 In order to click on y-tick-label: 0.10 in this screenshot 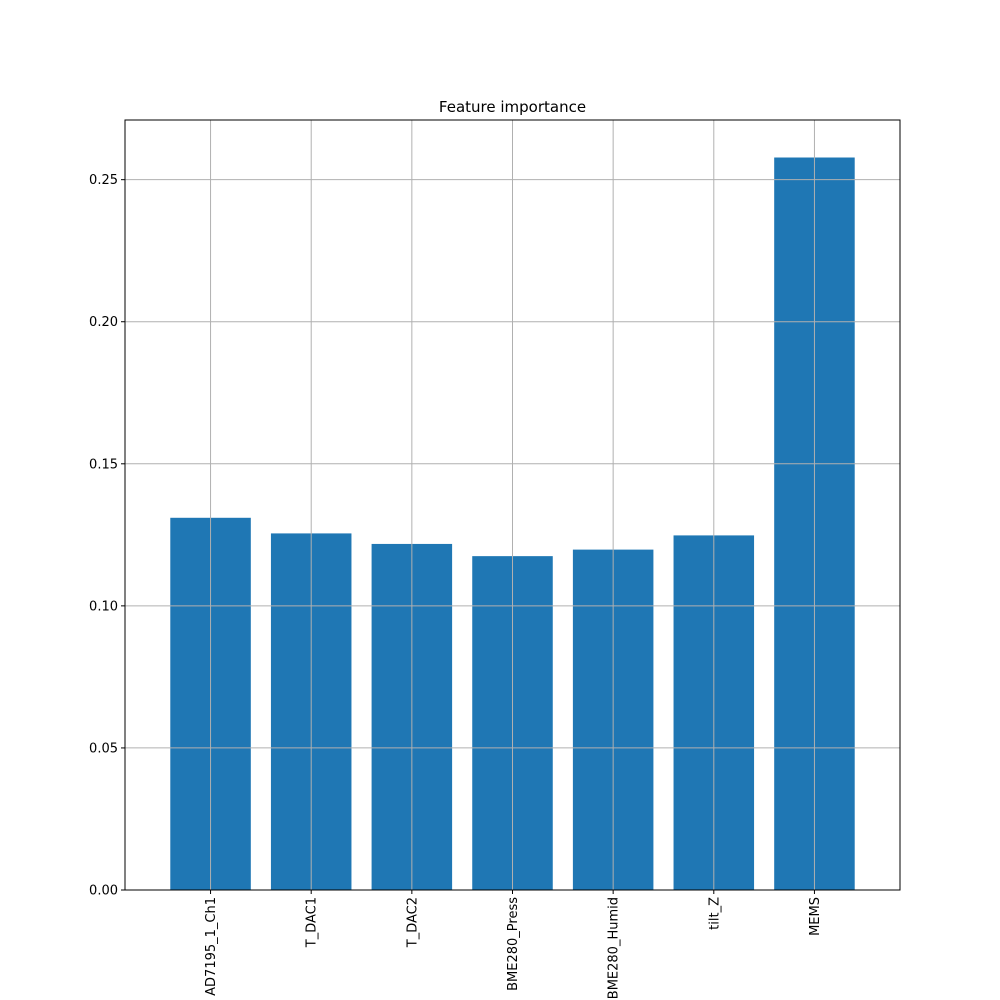, I will do `click(103, 606)`.